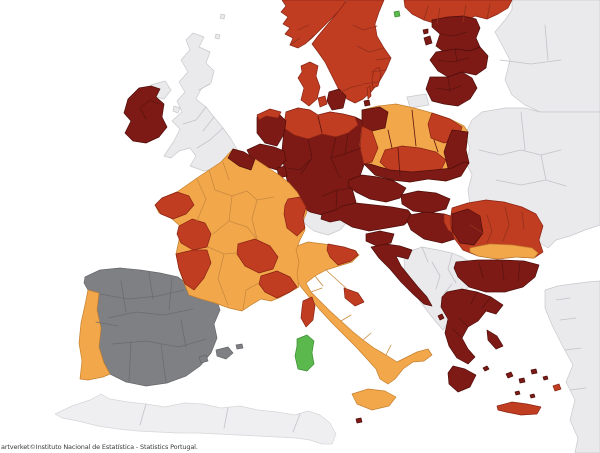 The width and height of the screenshot is (600, 453). I want to click on region-bulgaria, so click(496, 276).